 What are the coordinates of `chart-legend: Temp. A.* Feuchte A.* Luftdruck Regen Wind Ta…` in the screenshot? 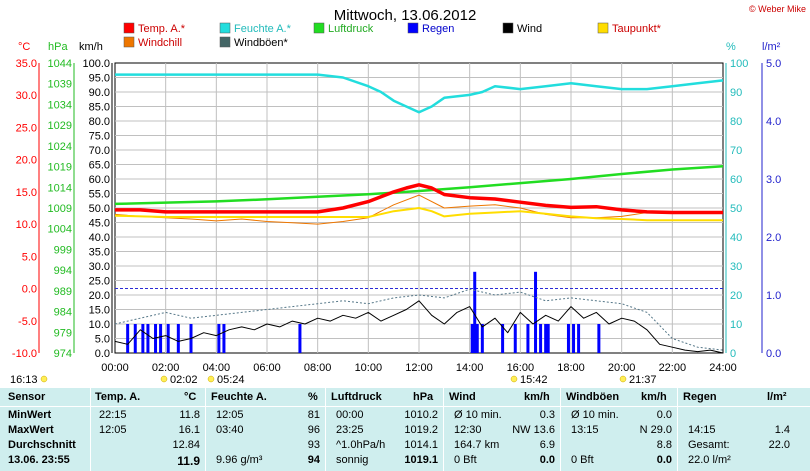 It's located at (392, 35).